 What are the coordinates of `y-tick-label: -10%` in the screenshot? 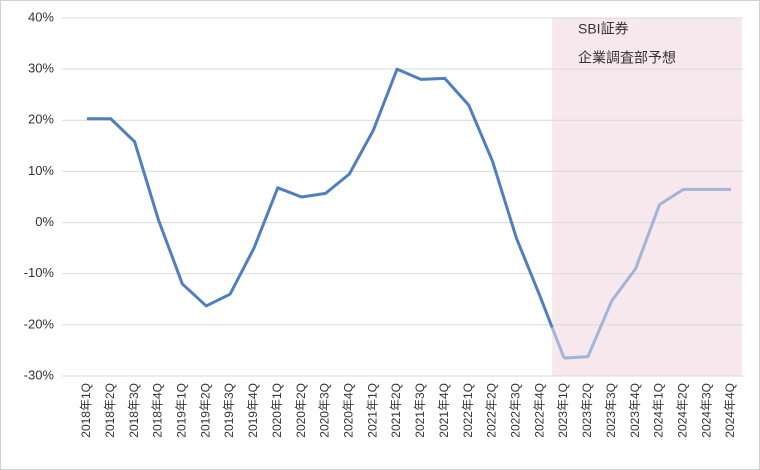 It's located at (39, 272).